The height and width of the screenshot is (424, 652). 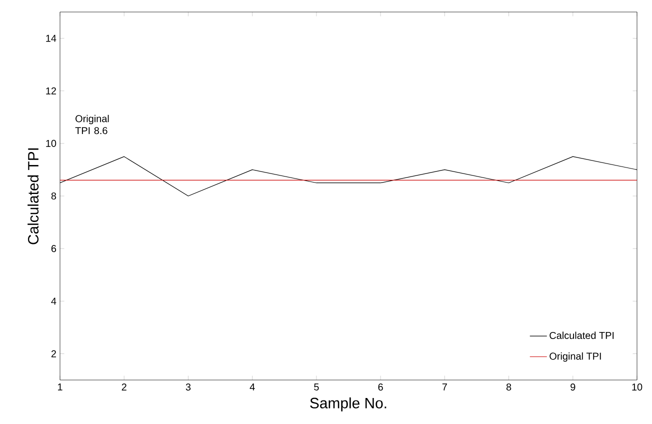 I want to click on y-tick-label: 14, so click(x=51, y=38).